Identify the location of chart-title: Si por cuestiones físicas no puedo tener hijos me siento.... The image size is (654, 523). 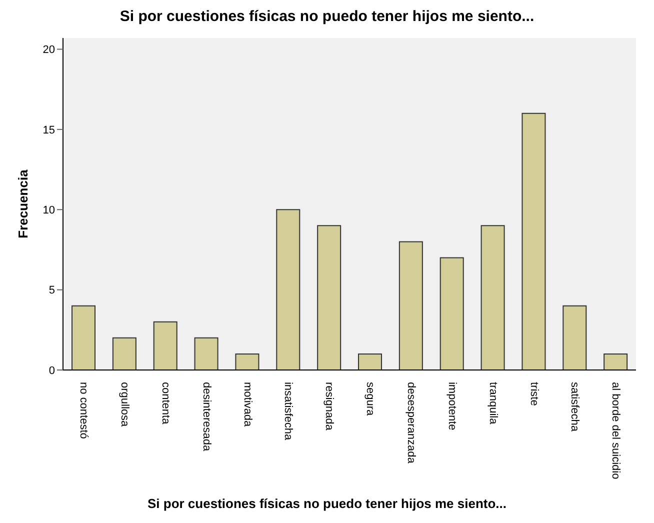
(327, 17).